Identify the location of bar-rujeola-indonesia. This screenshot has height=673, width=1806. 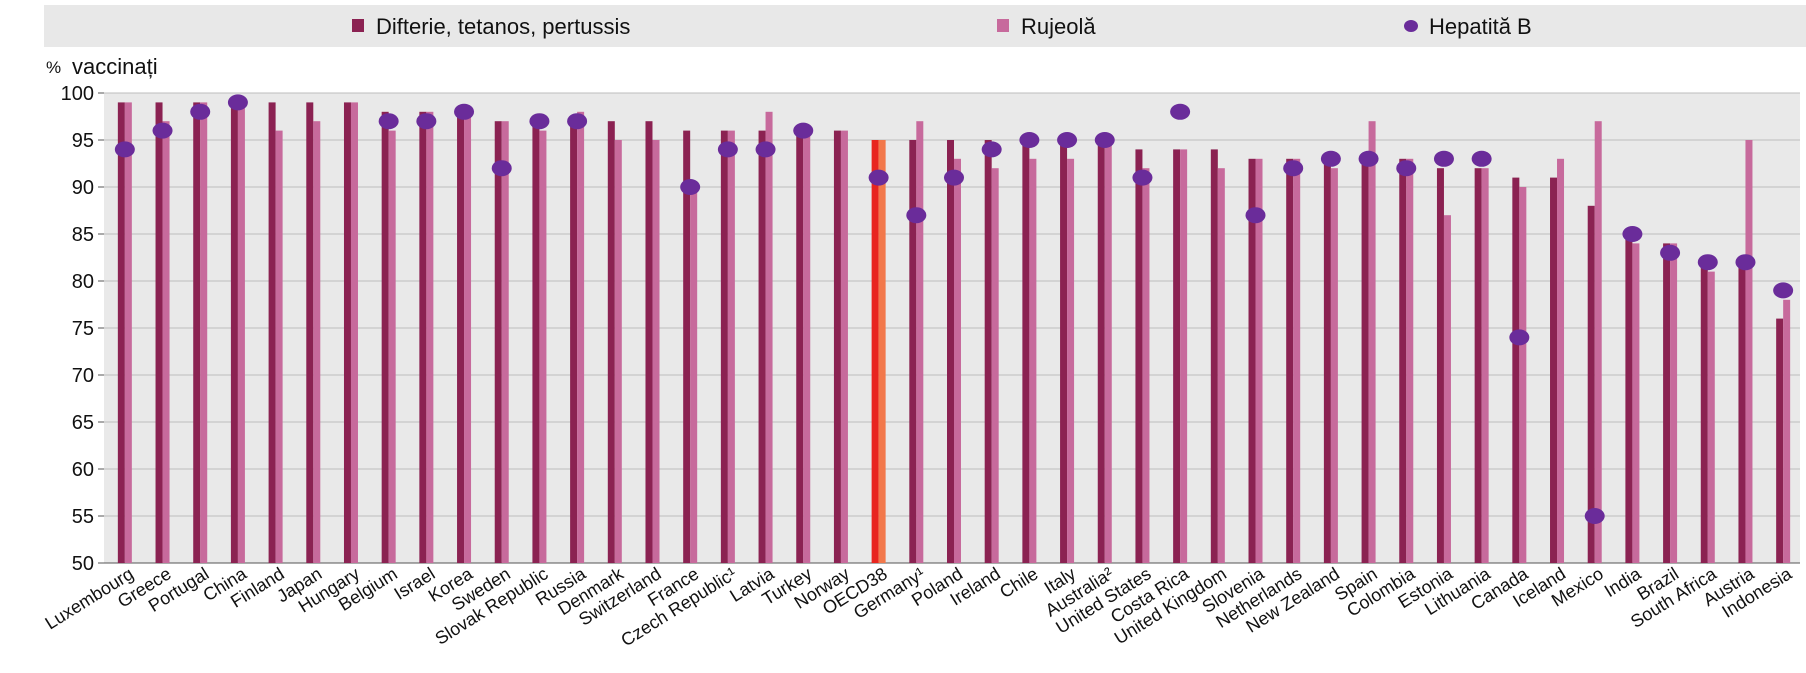
(1787, 431).